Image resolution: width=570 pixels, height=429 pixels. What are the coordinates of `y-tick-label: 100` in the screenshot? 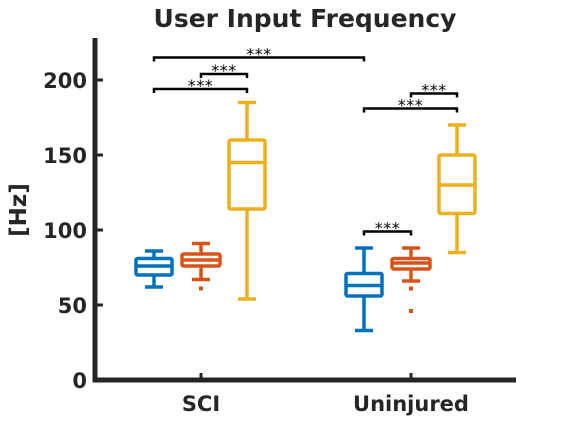 It's located at (65, 231).